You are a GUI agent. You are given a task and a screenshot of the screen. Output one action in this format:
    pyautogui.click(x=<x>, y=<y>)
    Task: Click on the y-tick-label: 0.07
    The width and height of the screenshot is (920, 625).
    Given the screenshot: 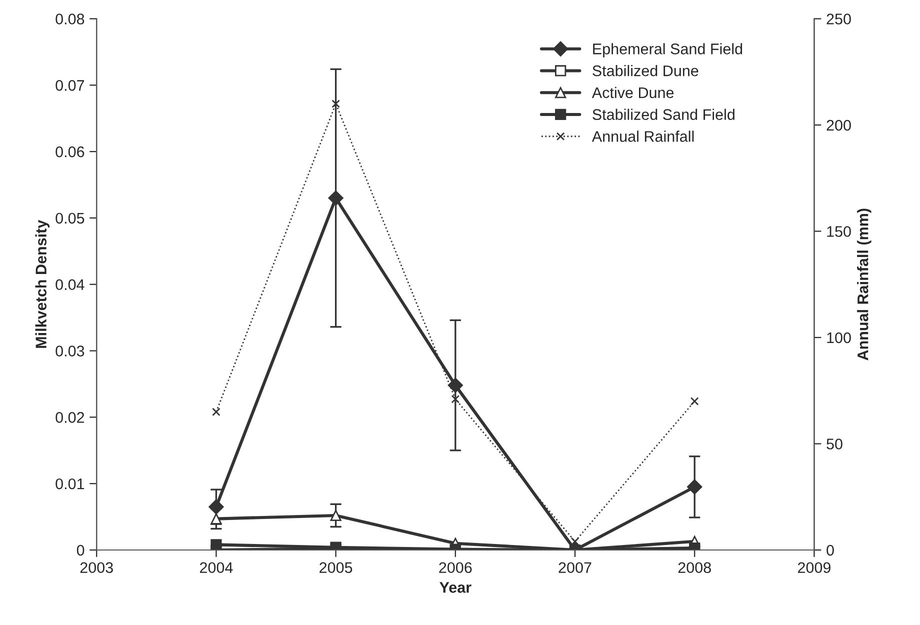 What is the action you would take?
    pyautogui.click(x=70, y=85)
    